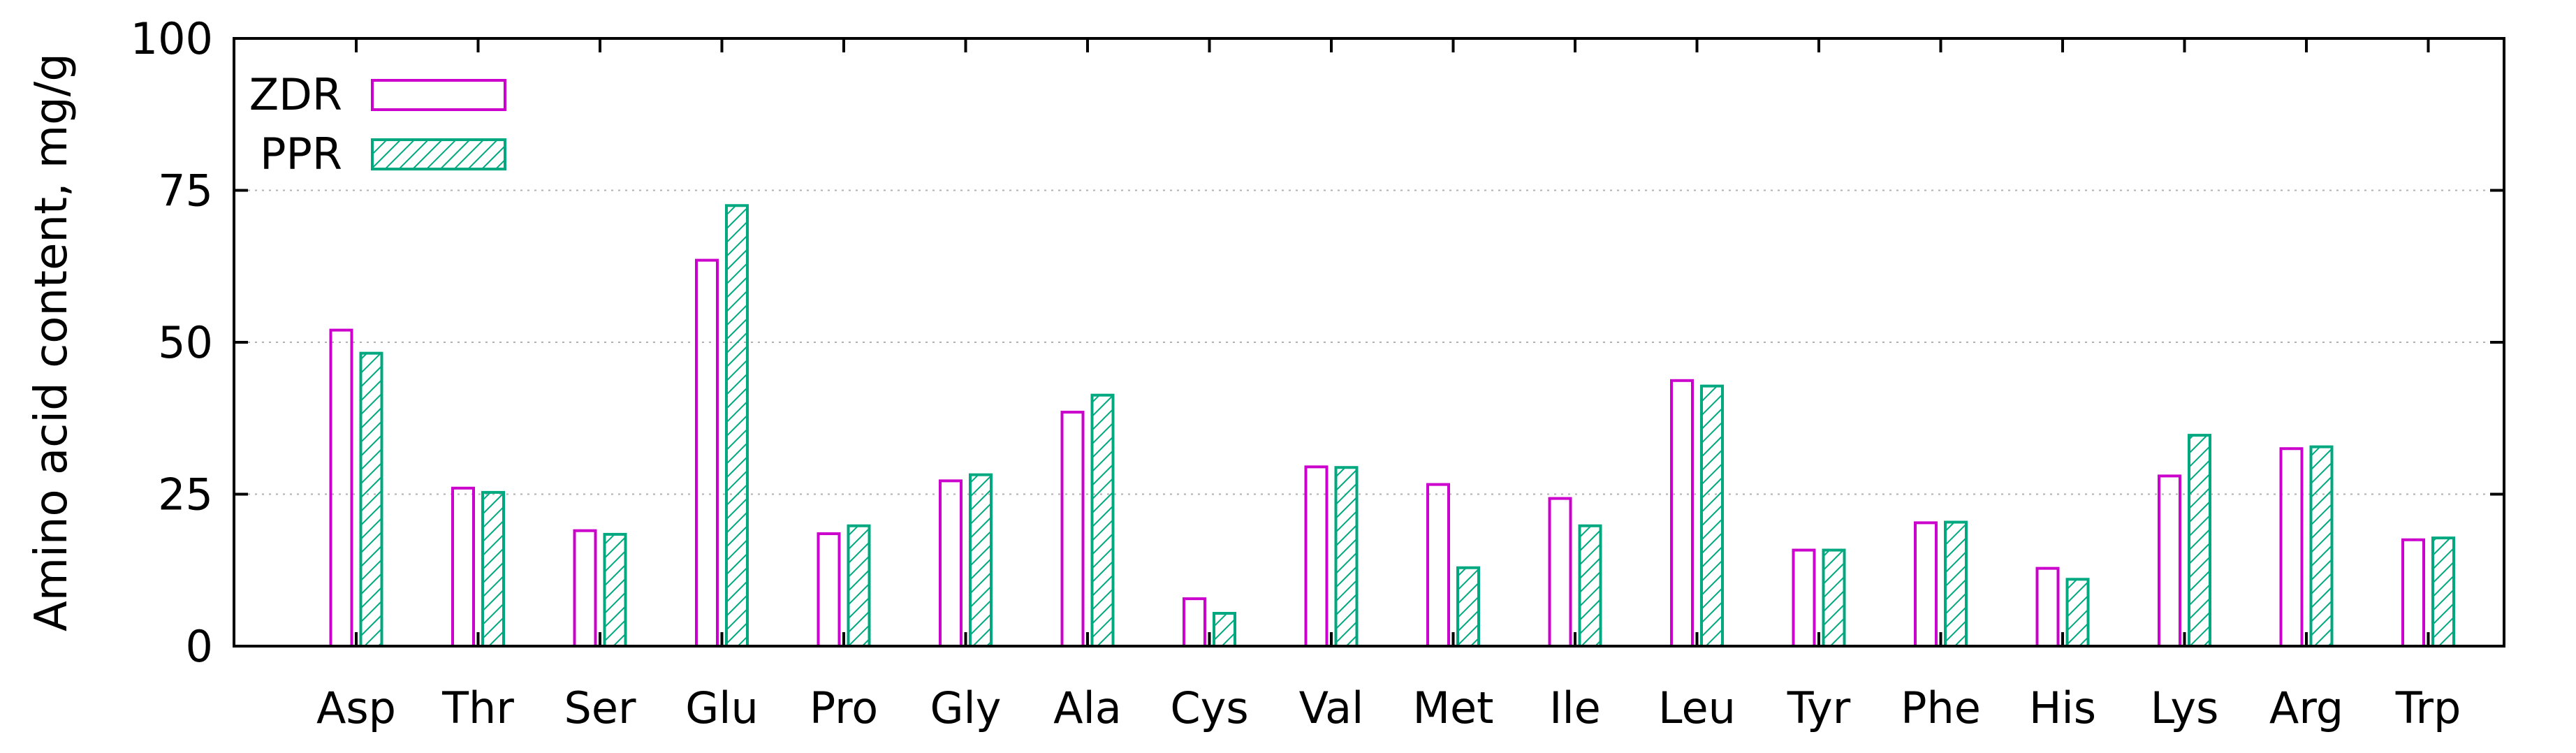  I want to click on x-category-label: Tyr, so click(1819, 707).